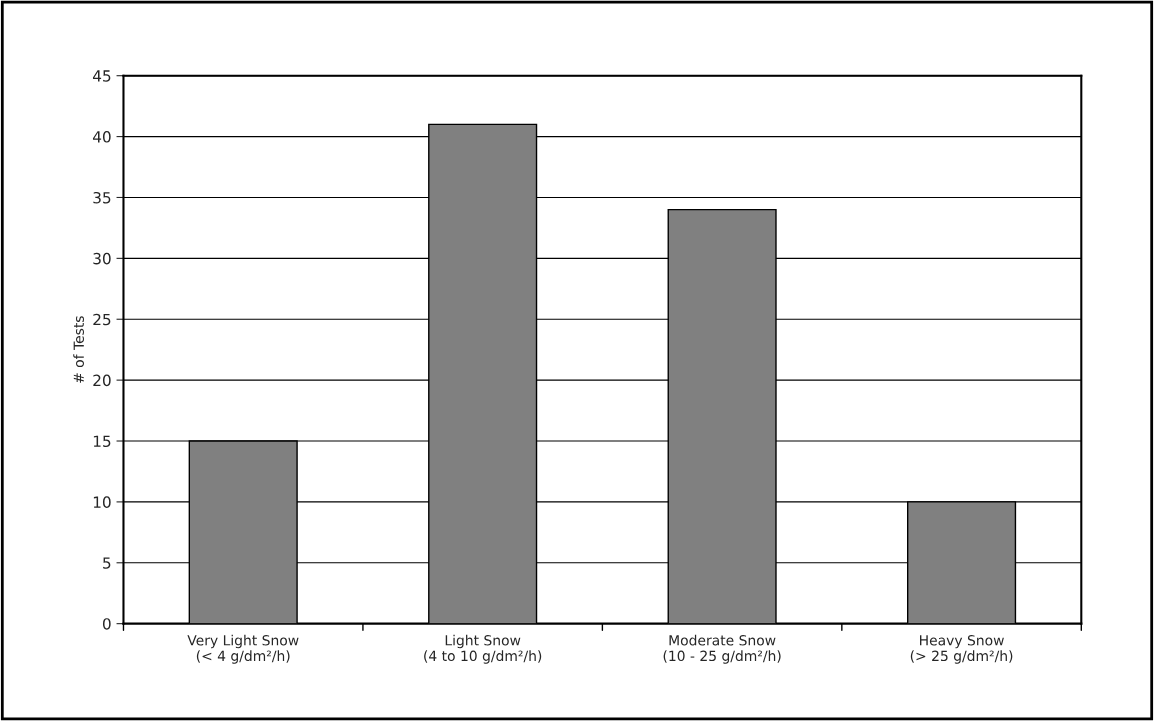 This screenshot has height=721, width=1154. Describe the element at coordinates (102, 502) in the screenshot. I see `y-tick-label: 10` at that location.